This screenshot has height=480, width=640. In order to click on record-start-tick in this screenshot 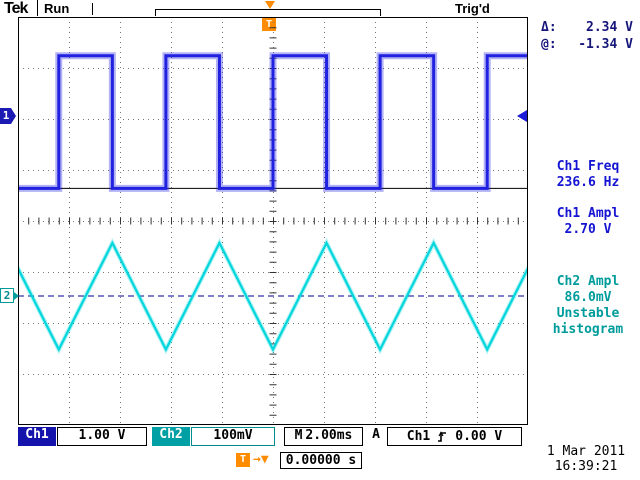, I will do `click(92, 9)`.